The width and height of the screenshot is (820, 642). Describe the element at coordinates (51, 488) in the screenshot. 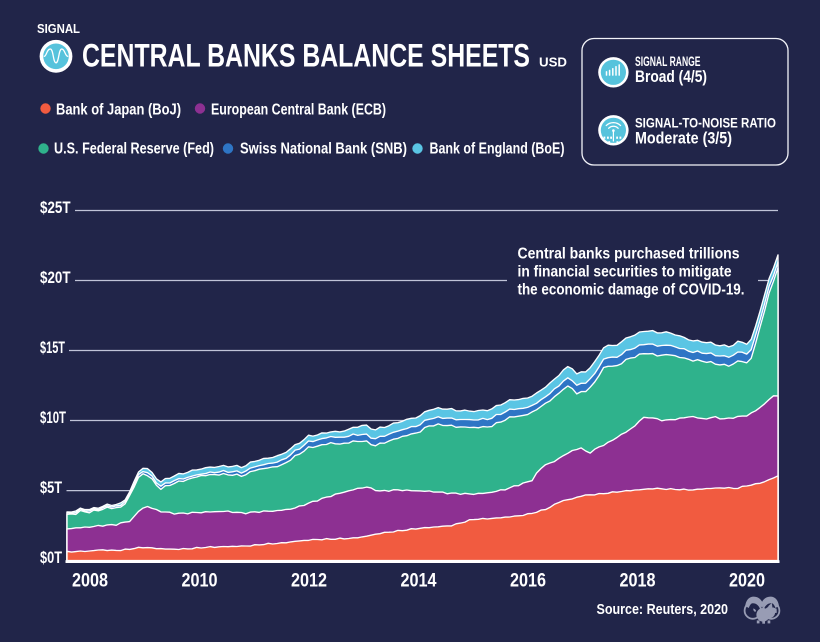

I see `svg-text: $5T` at that location.